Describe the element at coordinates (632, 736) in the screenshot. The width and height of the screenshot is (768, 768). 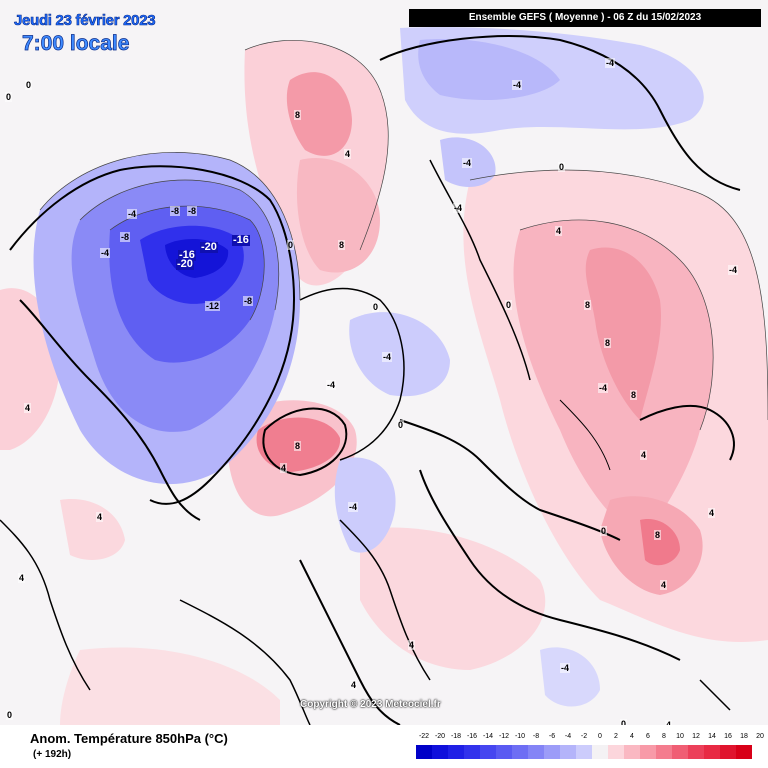
I see `color-scale-tick-label: 4` at that location.